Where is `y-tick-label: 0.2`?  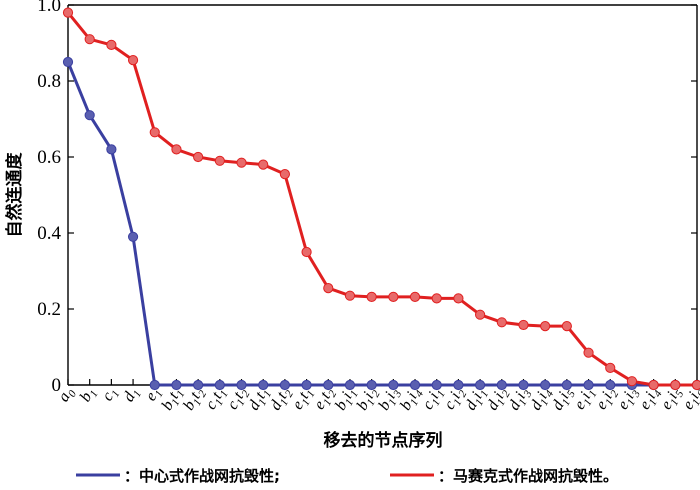
y-tick-label: 0.2 is located at coordinates (49, 309).